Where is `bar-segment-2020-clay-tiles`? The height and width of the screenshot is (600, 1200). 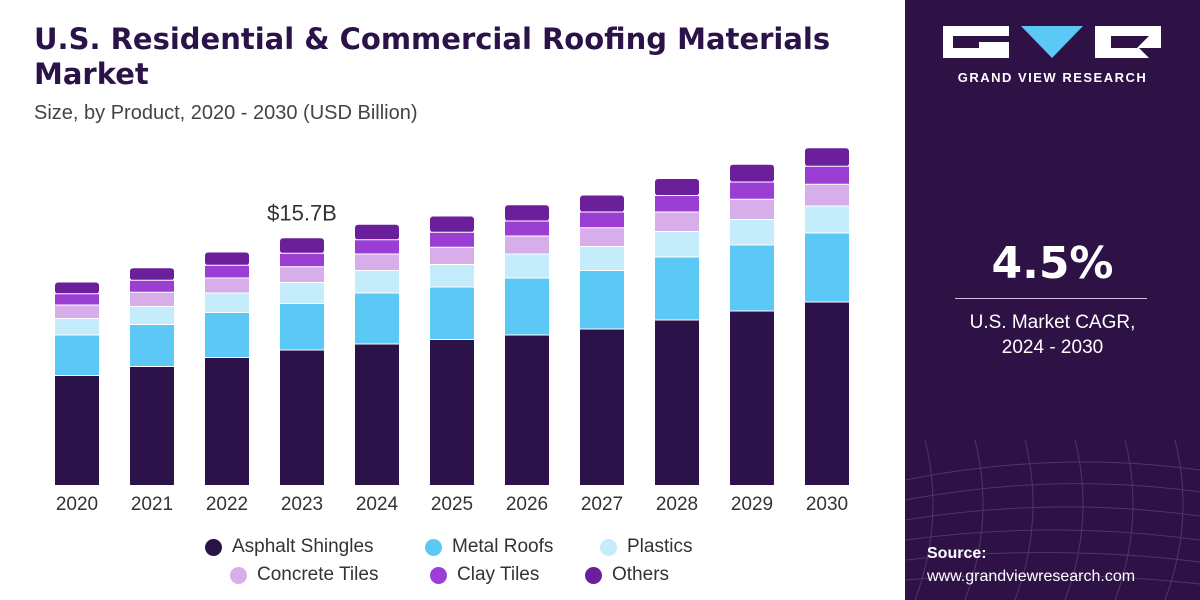 bar-segment-2020-clay-tiles is located at coordinates (77, 299).